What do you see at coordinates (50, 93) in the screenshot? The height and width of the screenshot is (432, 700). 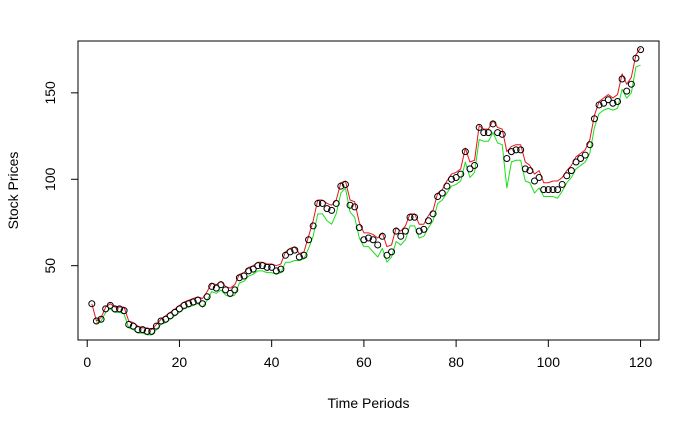 I see `y-tick-label: 150` at bounding box center [50, 93].